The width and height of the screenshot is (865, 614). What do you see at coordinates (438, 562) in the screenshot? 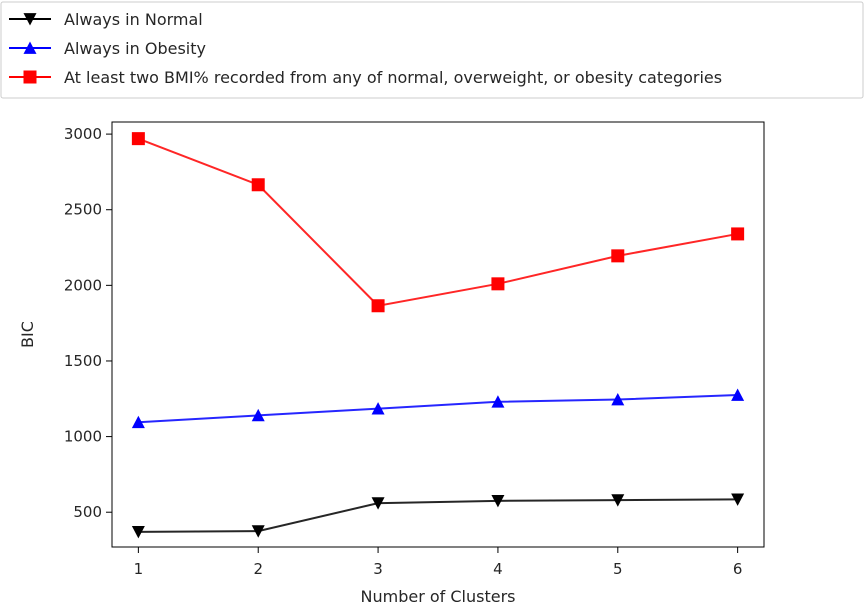
I see `x-axis: 1 2 3 4 5 6` at bounding box center [438, 562].